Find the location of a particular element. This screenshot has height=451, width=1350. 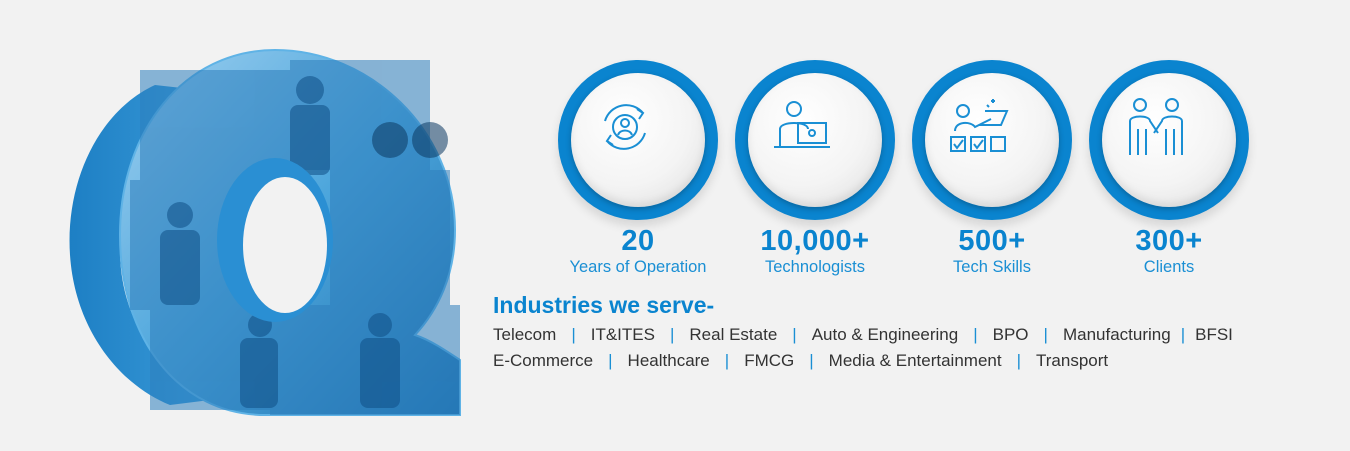

stat-label: Tech Skills is located at coordinates (992, 267).